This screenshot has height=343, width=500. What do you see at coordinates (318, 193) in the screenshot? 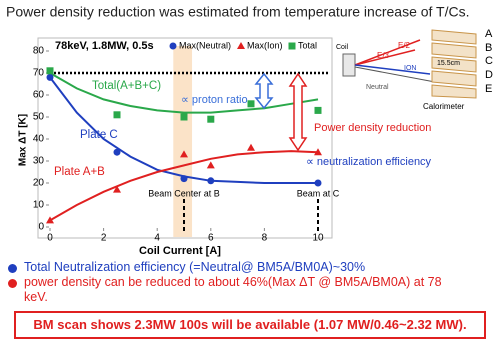
I see `marker-label: Beam at C` at bounding box center [318, 193].